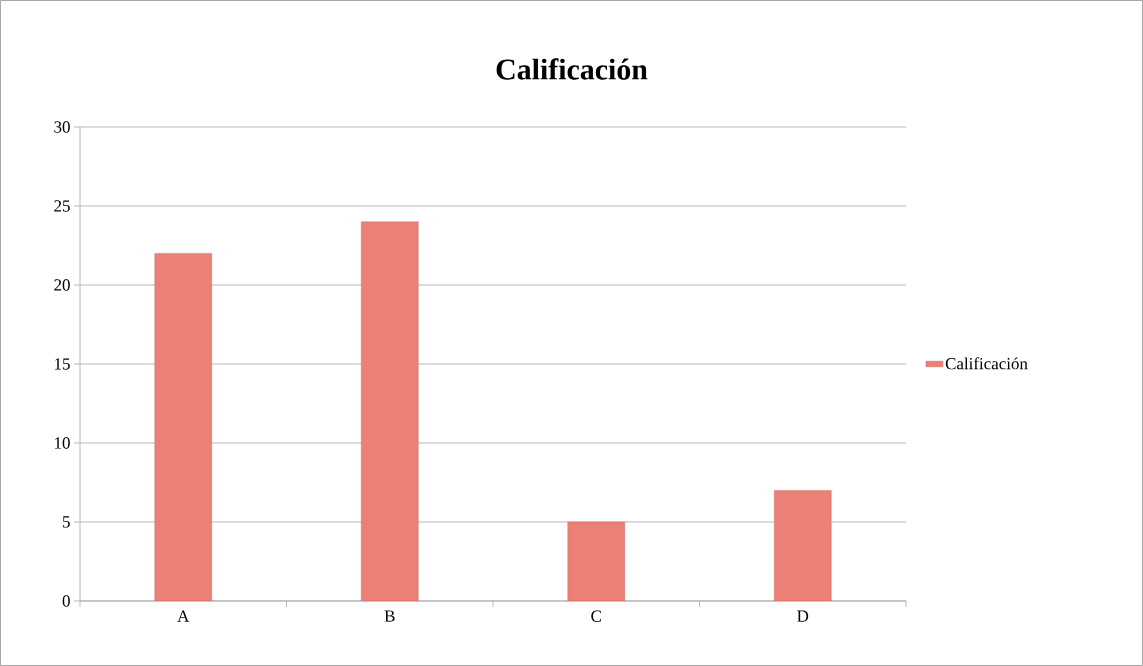  I want to click on y-tick-label: 15, so click(62, 364).